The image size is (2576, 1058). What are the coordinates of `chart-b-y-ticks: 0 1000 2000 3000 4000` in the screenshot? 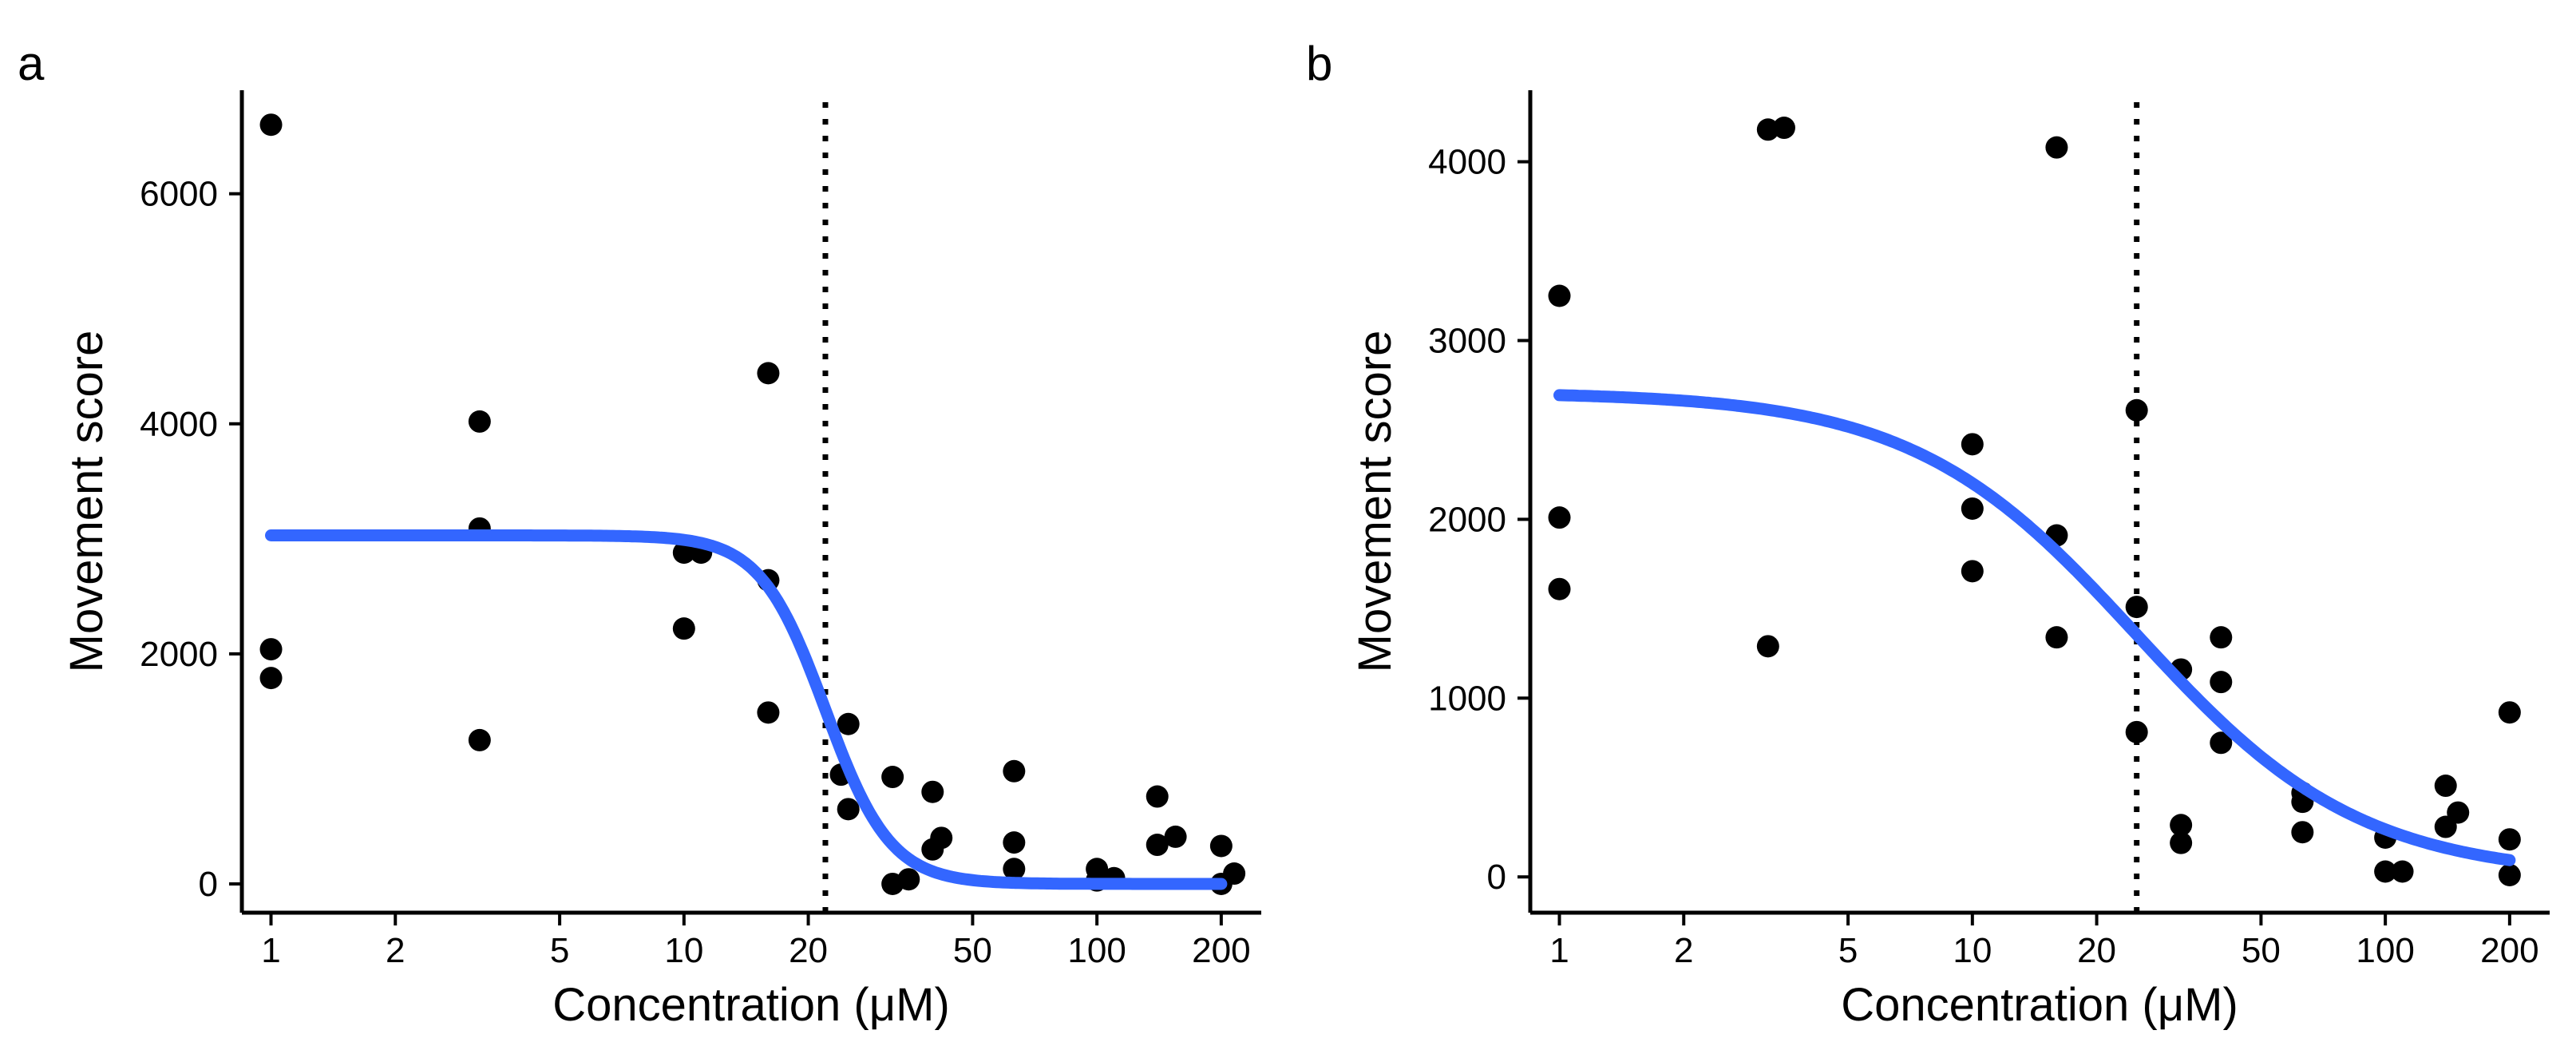 It's located at (1479, 520).